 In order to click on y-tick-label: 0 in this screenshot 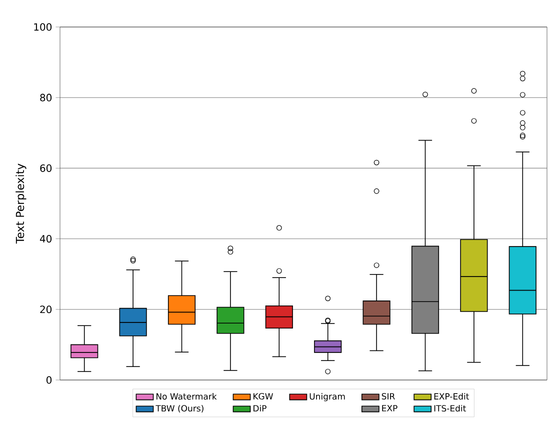, I will do `click(49, 380)`.